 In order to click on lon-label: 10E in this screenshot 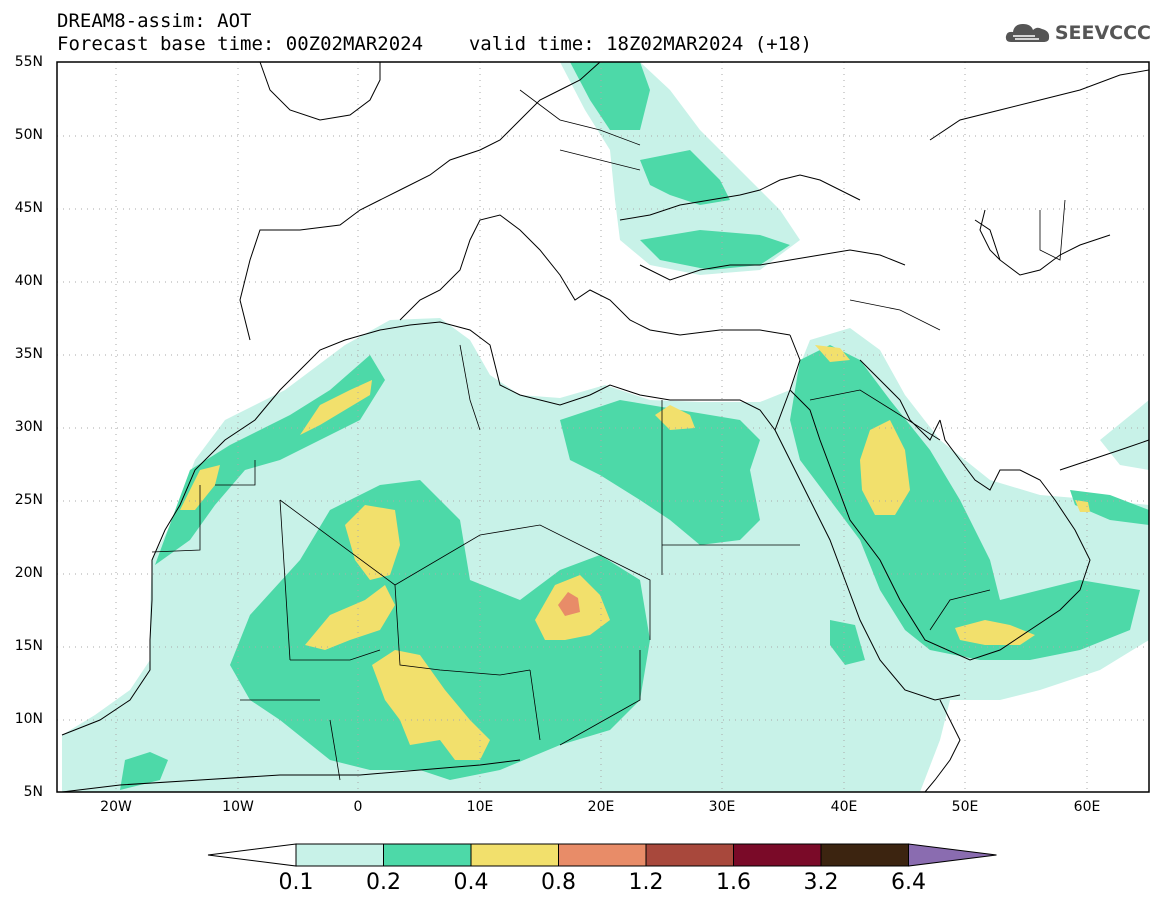, I will do `click(480, 807)`.